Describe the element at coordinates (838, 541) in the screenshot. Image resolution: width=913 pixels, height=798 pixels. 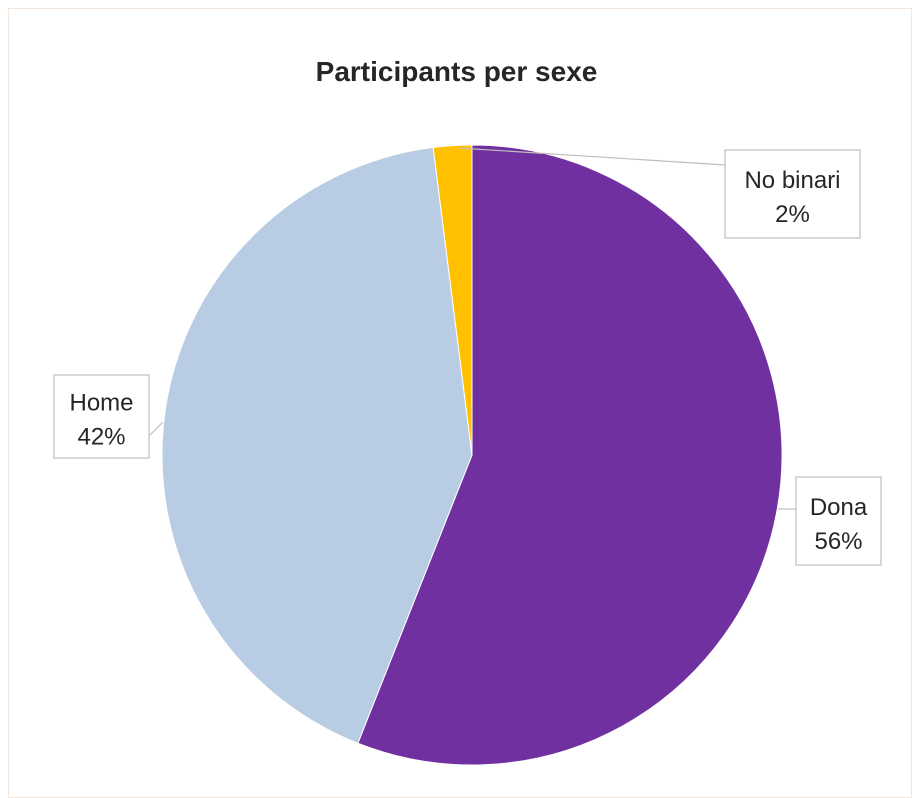
I see `data-label-percent: 56%` at that location.